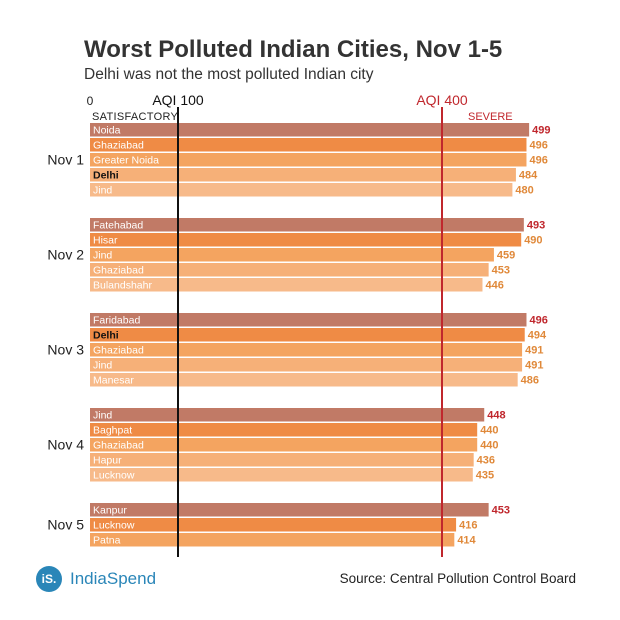  I want to click on group-date-label: Nov 2, so click(65, 255).